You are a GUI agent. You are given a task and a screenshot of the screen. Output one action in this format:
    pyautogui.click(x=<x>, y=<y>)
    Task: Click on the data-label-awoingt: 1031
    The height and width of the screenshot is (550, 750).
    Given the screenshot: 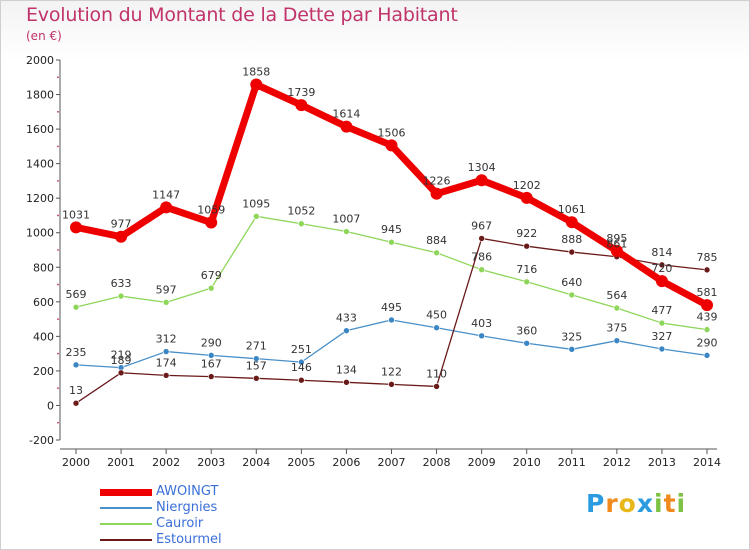 What is the action you would take?
    pyautogui.click(x=76, y=214)
    